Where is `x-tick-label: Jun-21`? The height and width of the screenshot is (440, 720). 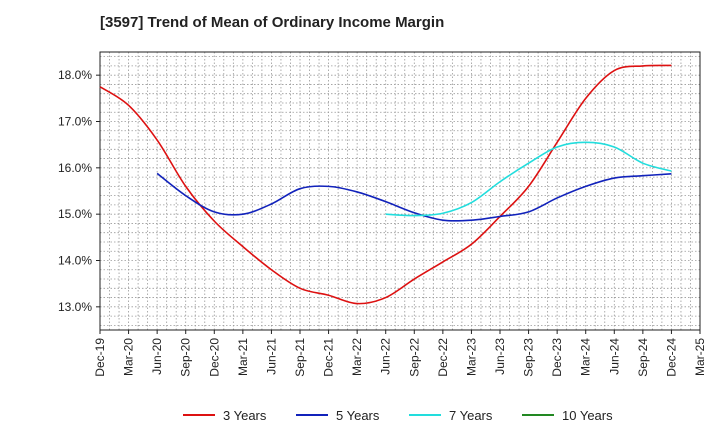 x-tick-label: Jun-21 is located at coordinates (271, 356).